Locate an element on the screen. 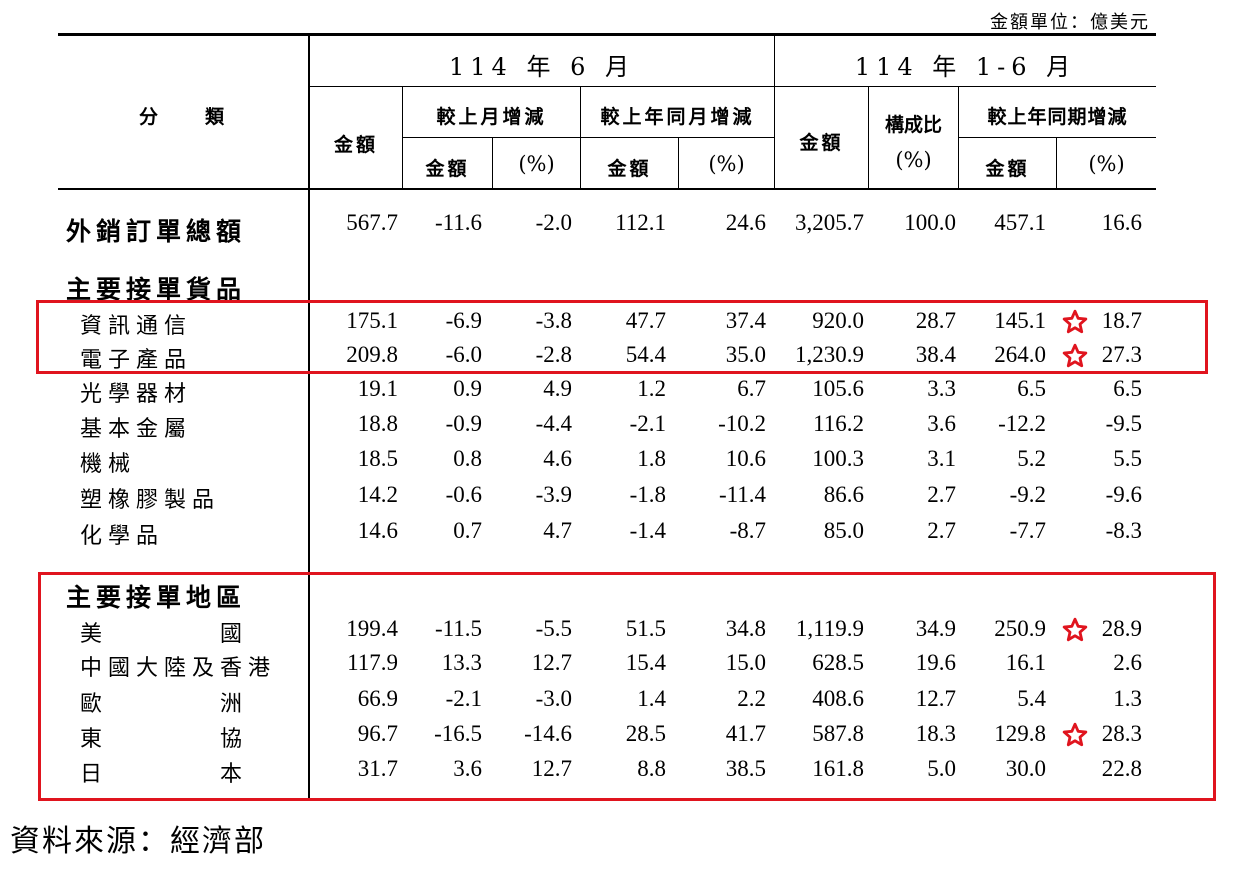 Image resolution: width=1250 pixels, height=882 pixels. period-column-divider is located at coordinates (774, 111).